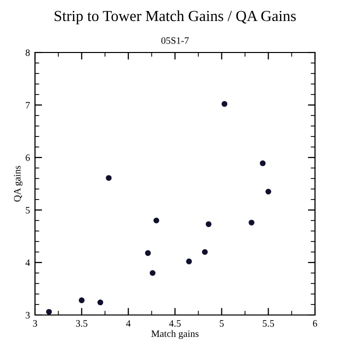 This screenshot has height=350, width=350. I want to click on chart-title: Strip to Tower Match Gains / QA Gains, so click(175, 17).